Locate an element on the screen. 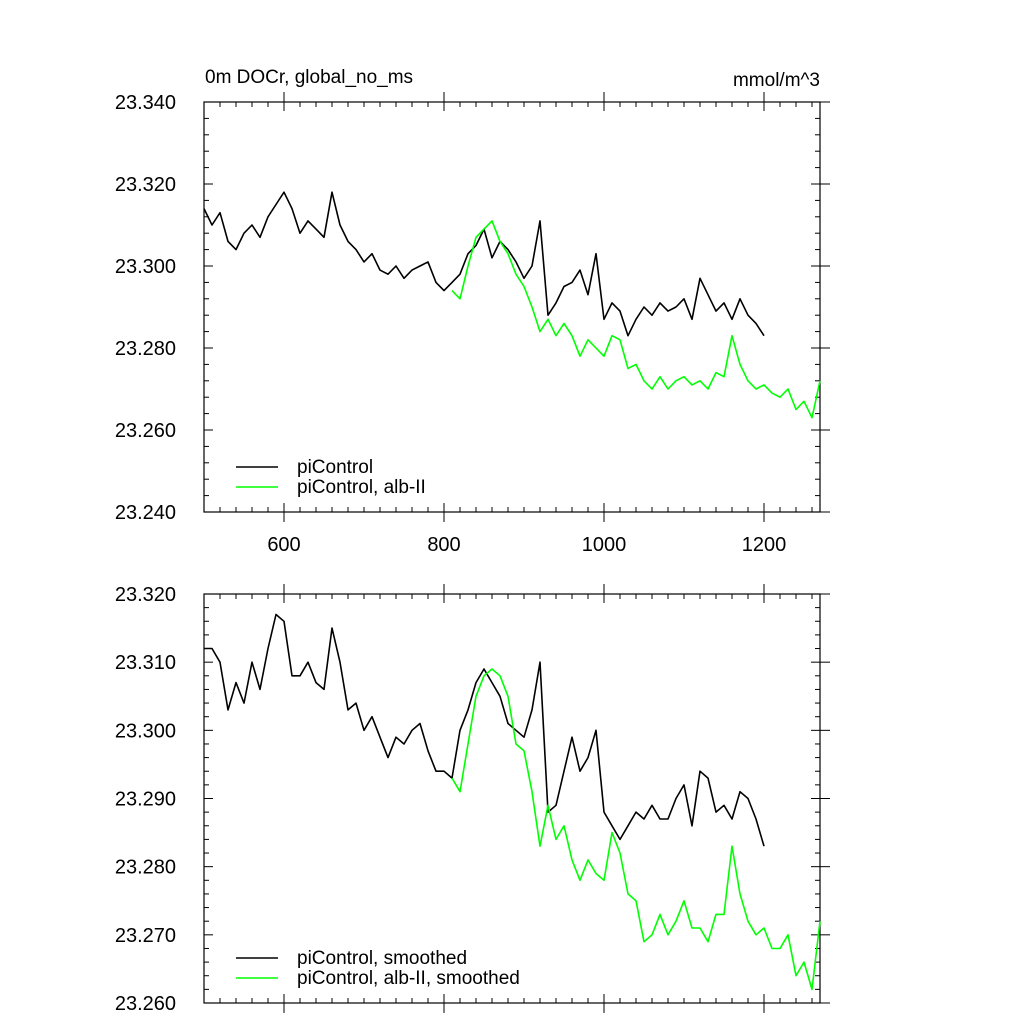 This screenshot has width=1024, height=1024. top-y-tick-label: 23.340 is located at coordinates (145, 103).